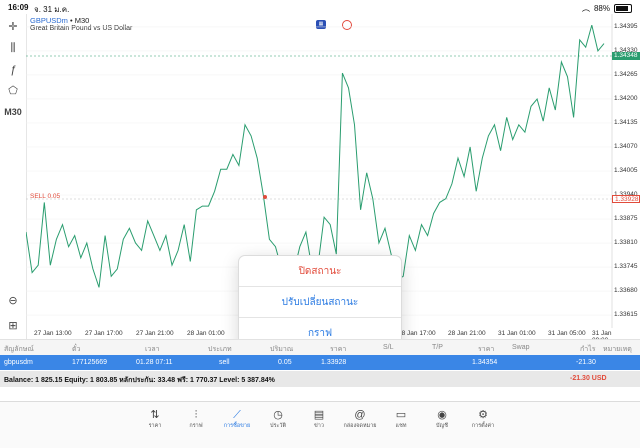 The image size is (640, 448). I want to click on price-tick-label: 1.34265, so click(626, 74).